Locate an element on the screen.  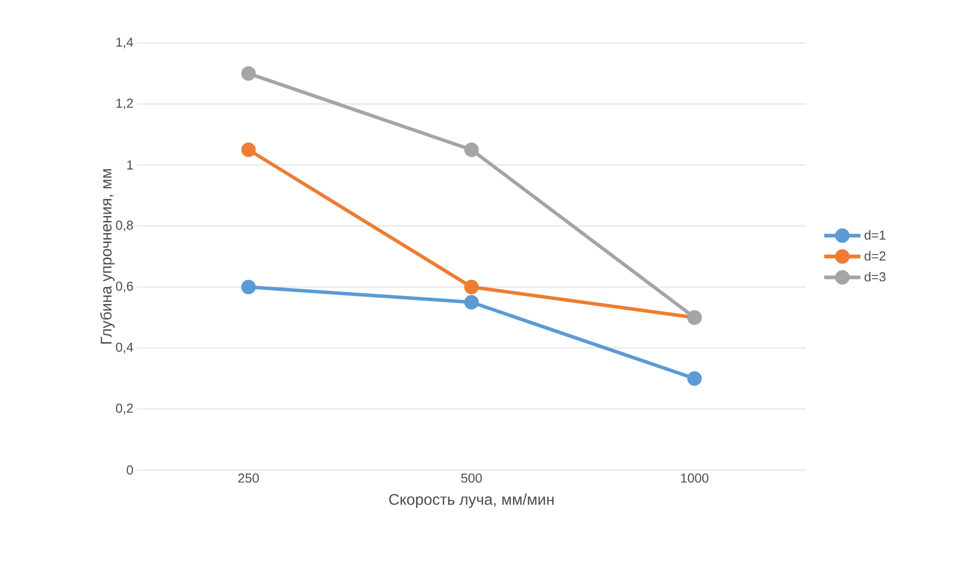
legend-label: d=2 is located at coordinates (875, 256).